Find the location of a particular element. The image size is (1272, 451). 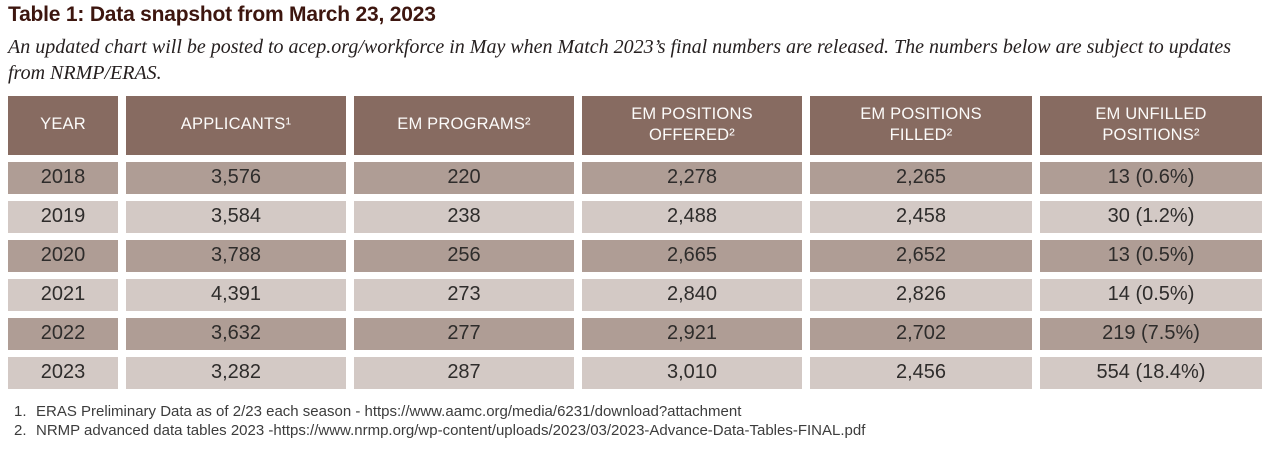

table-cell: 2,265 is located at coordinates (921, 177).